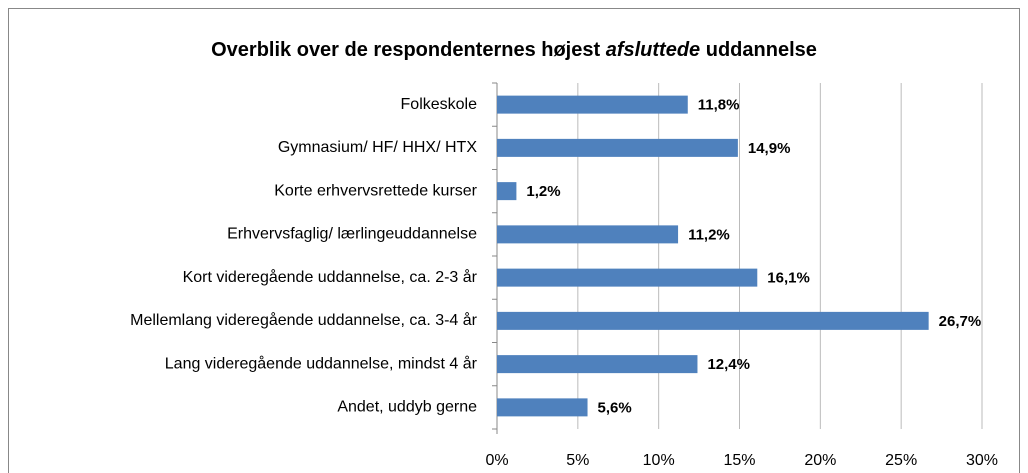 The width and height of the screenshot is (1028, 473). Describe the element at coordinates (769, 148) in the screenshot. I see `value-label: 14,9%` at that location.